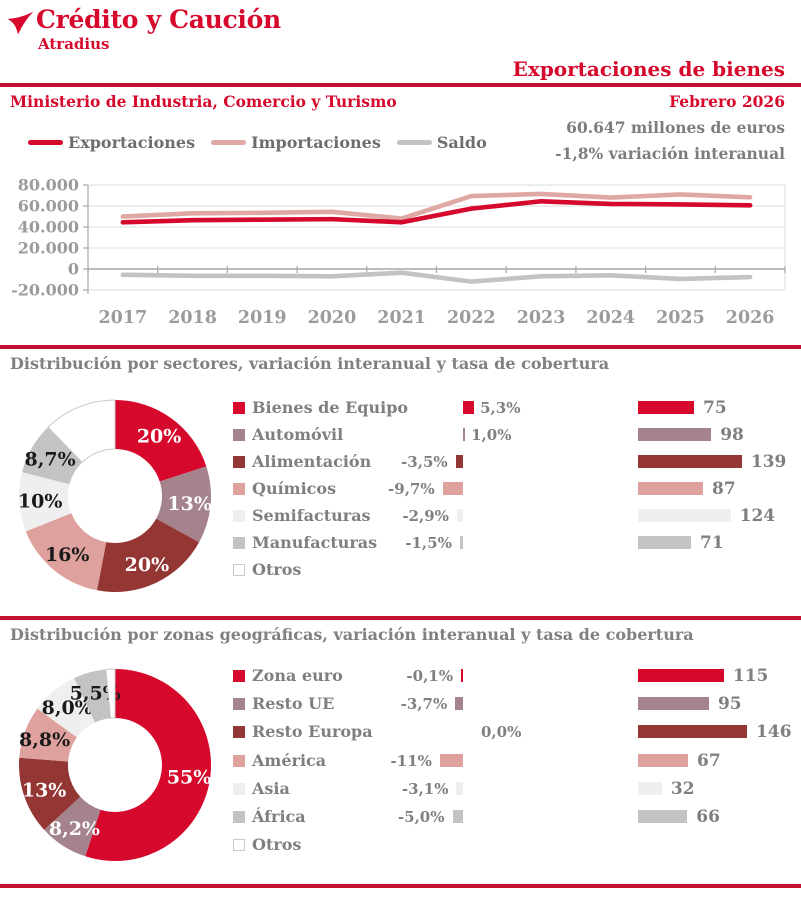 This screenshot has width=801, height=902. Describe the element at coordinates (732, 435) in the screenshot. I see `coverage-value: 98` at that location.